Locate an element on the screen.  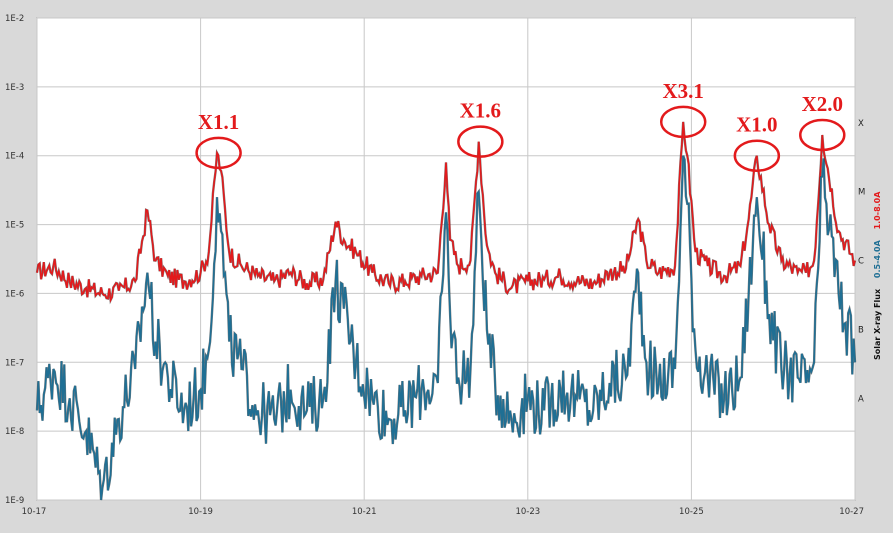
y-tick-label: 1E-4 is located at coordinates (14, 157).